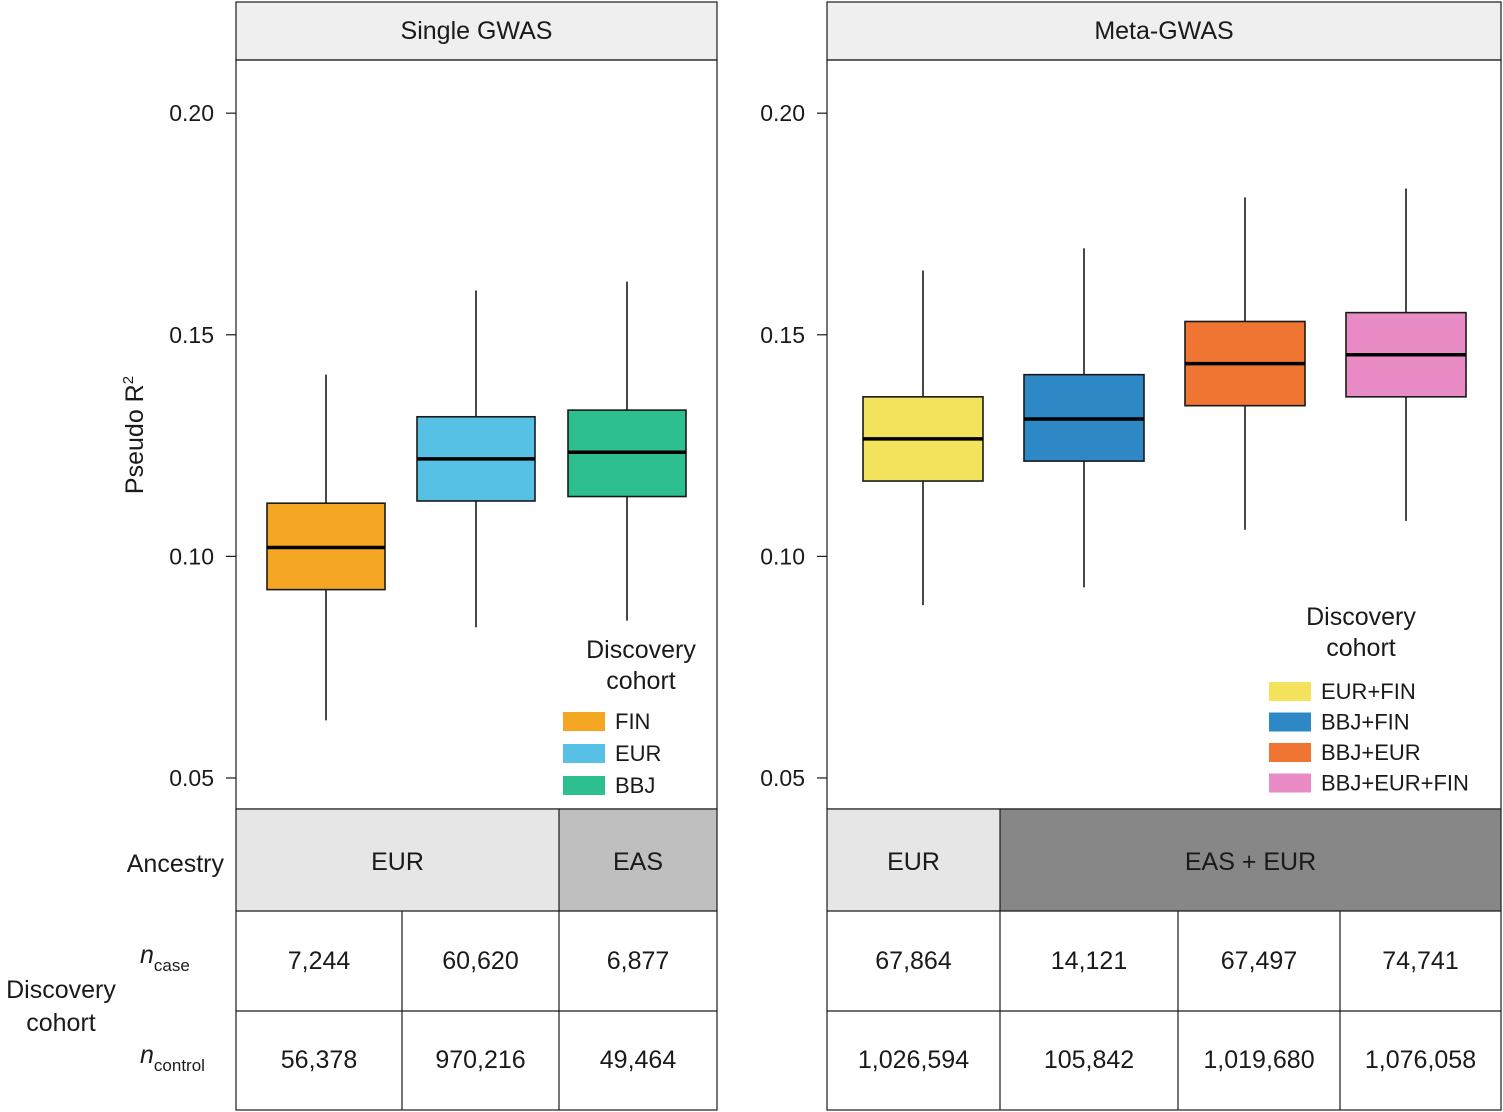  Describe the element at coordinates (632, 721) in the screenshot. I see `legend-label: FIN` at that location.